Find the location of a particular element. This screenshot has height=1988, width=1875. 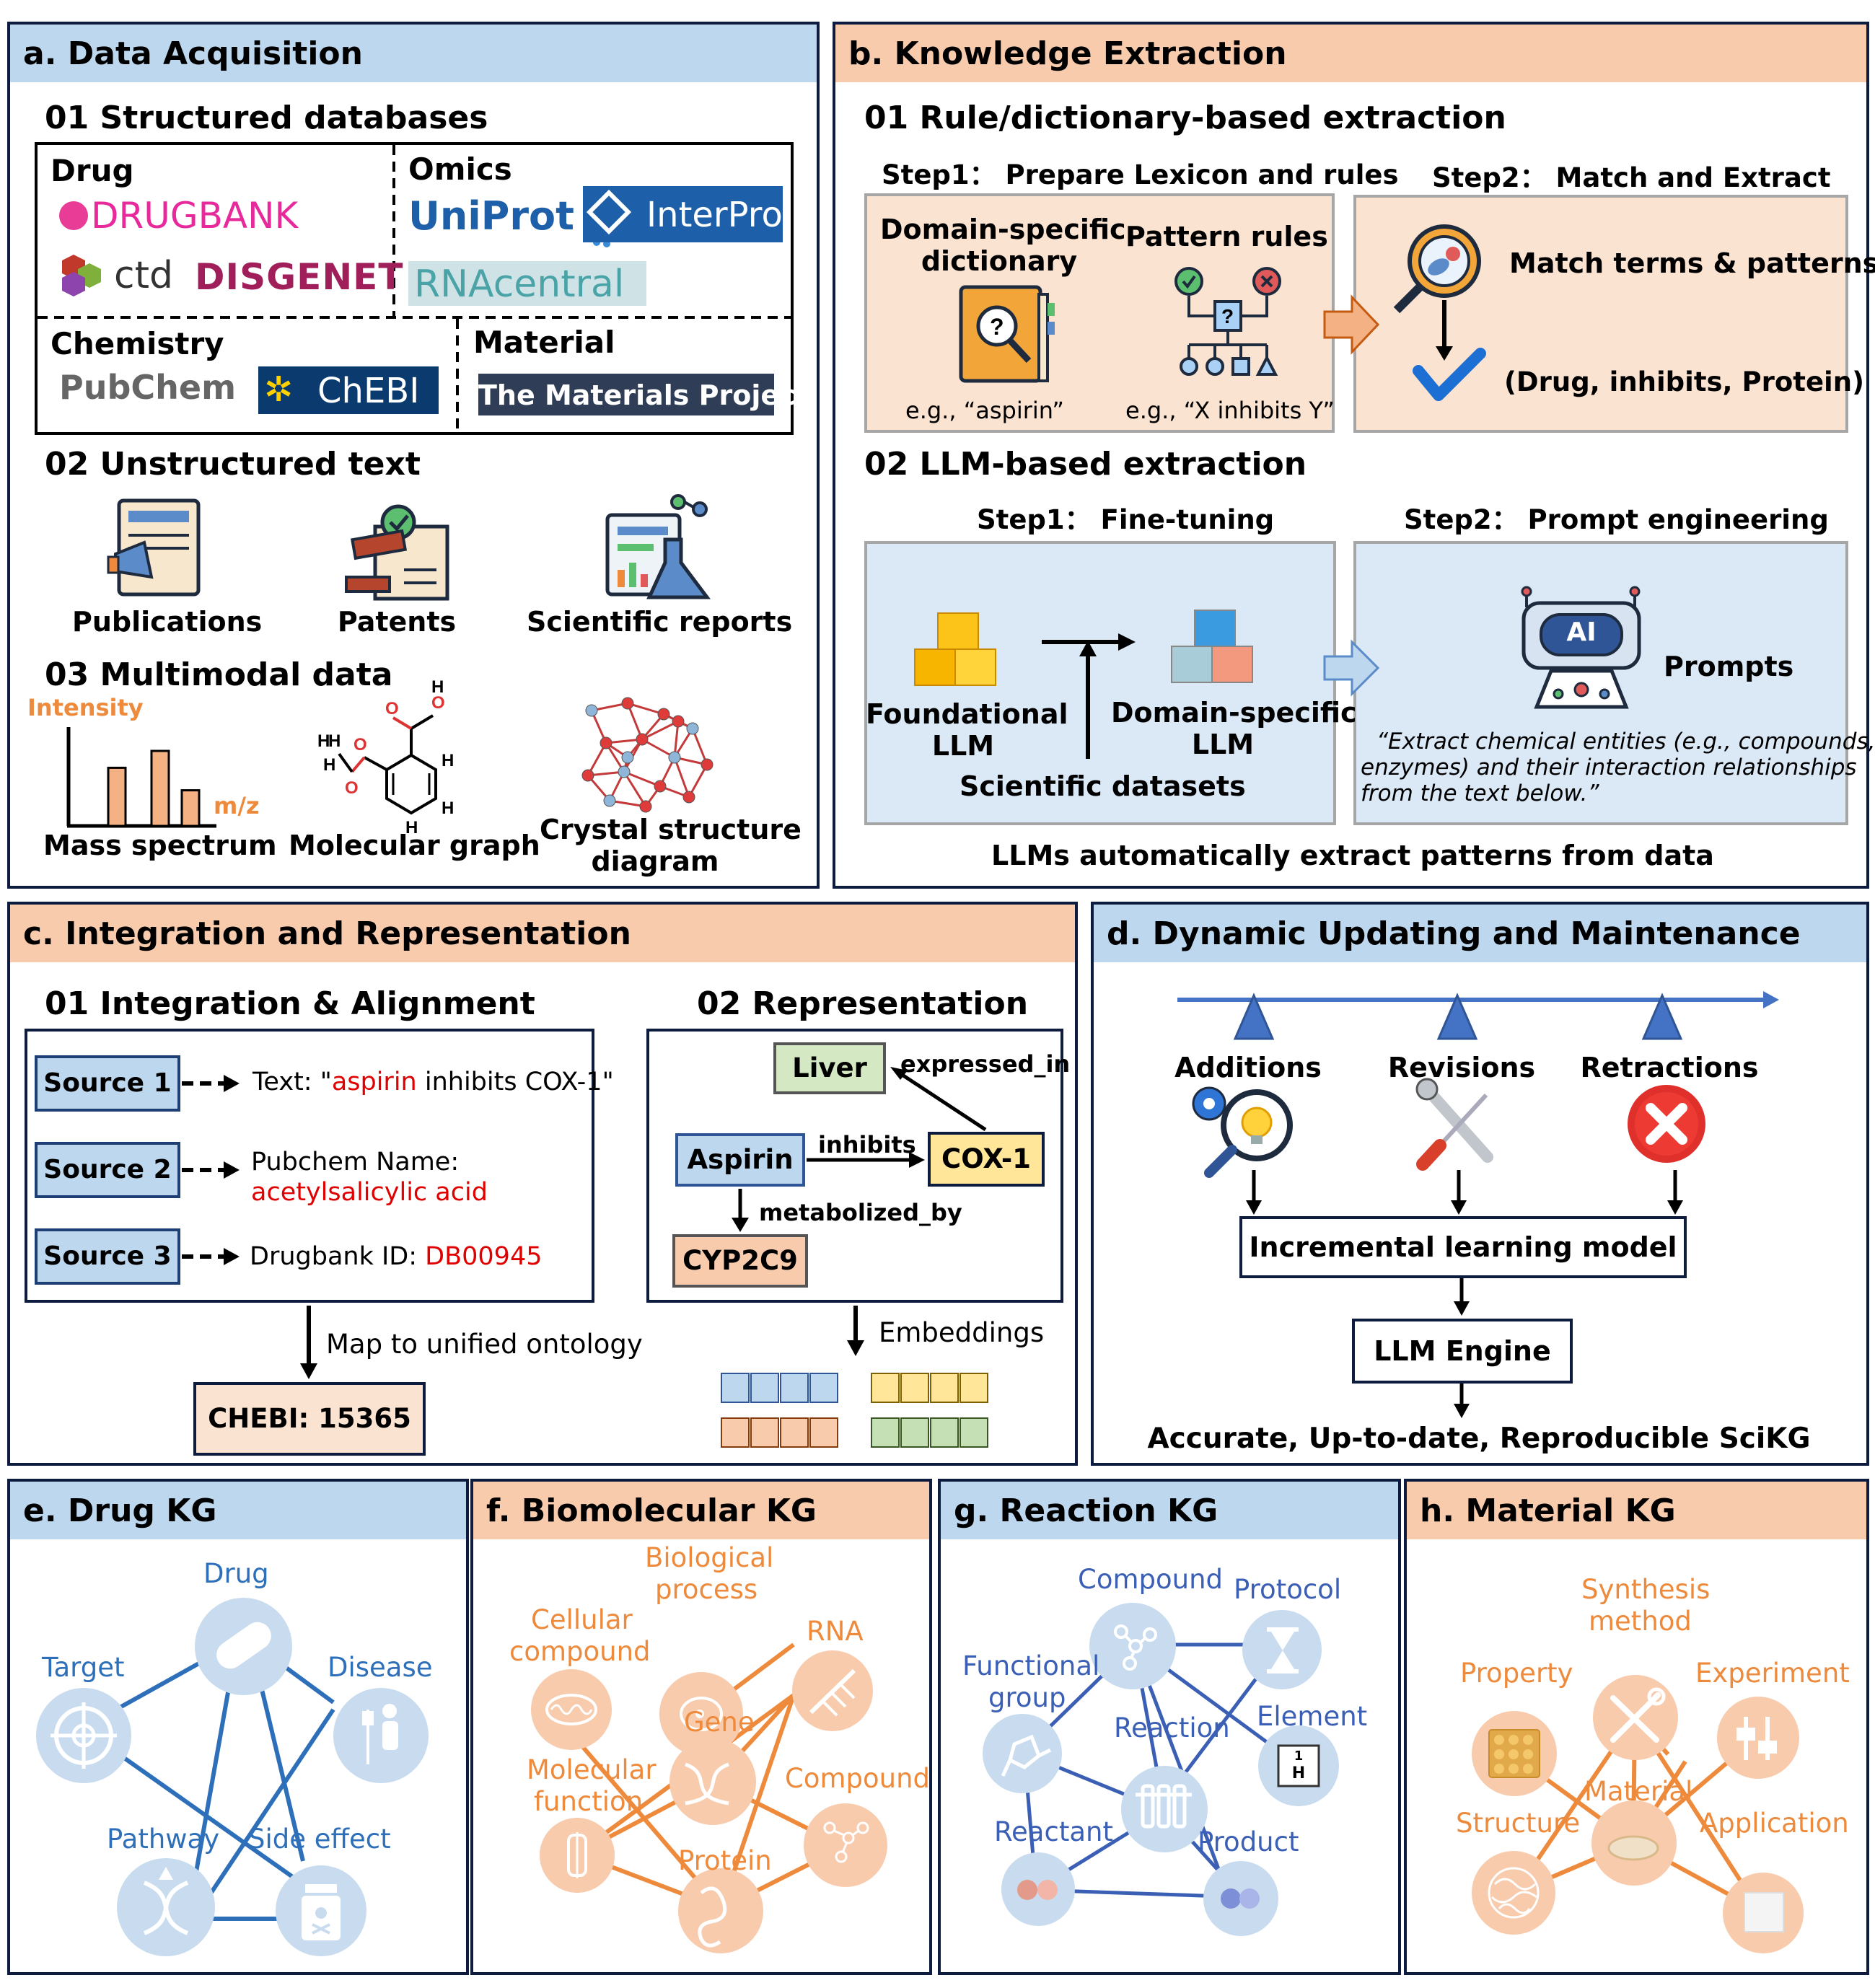

step1-finetuning-label: Step1： Fine-tuning is located at coordinates (1126, 519).